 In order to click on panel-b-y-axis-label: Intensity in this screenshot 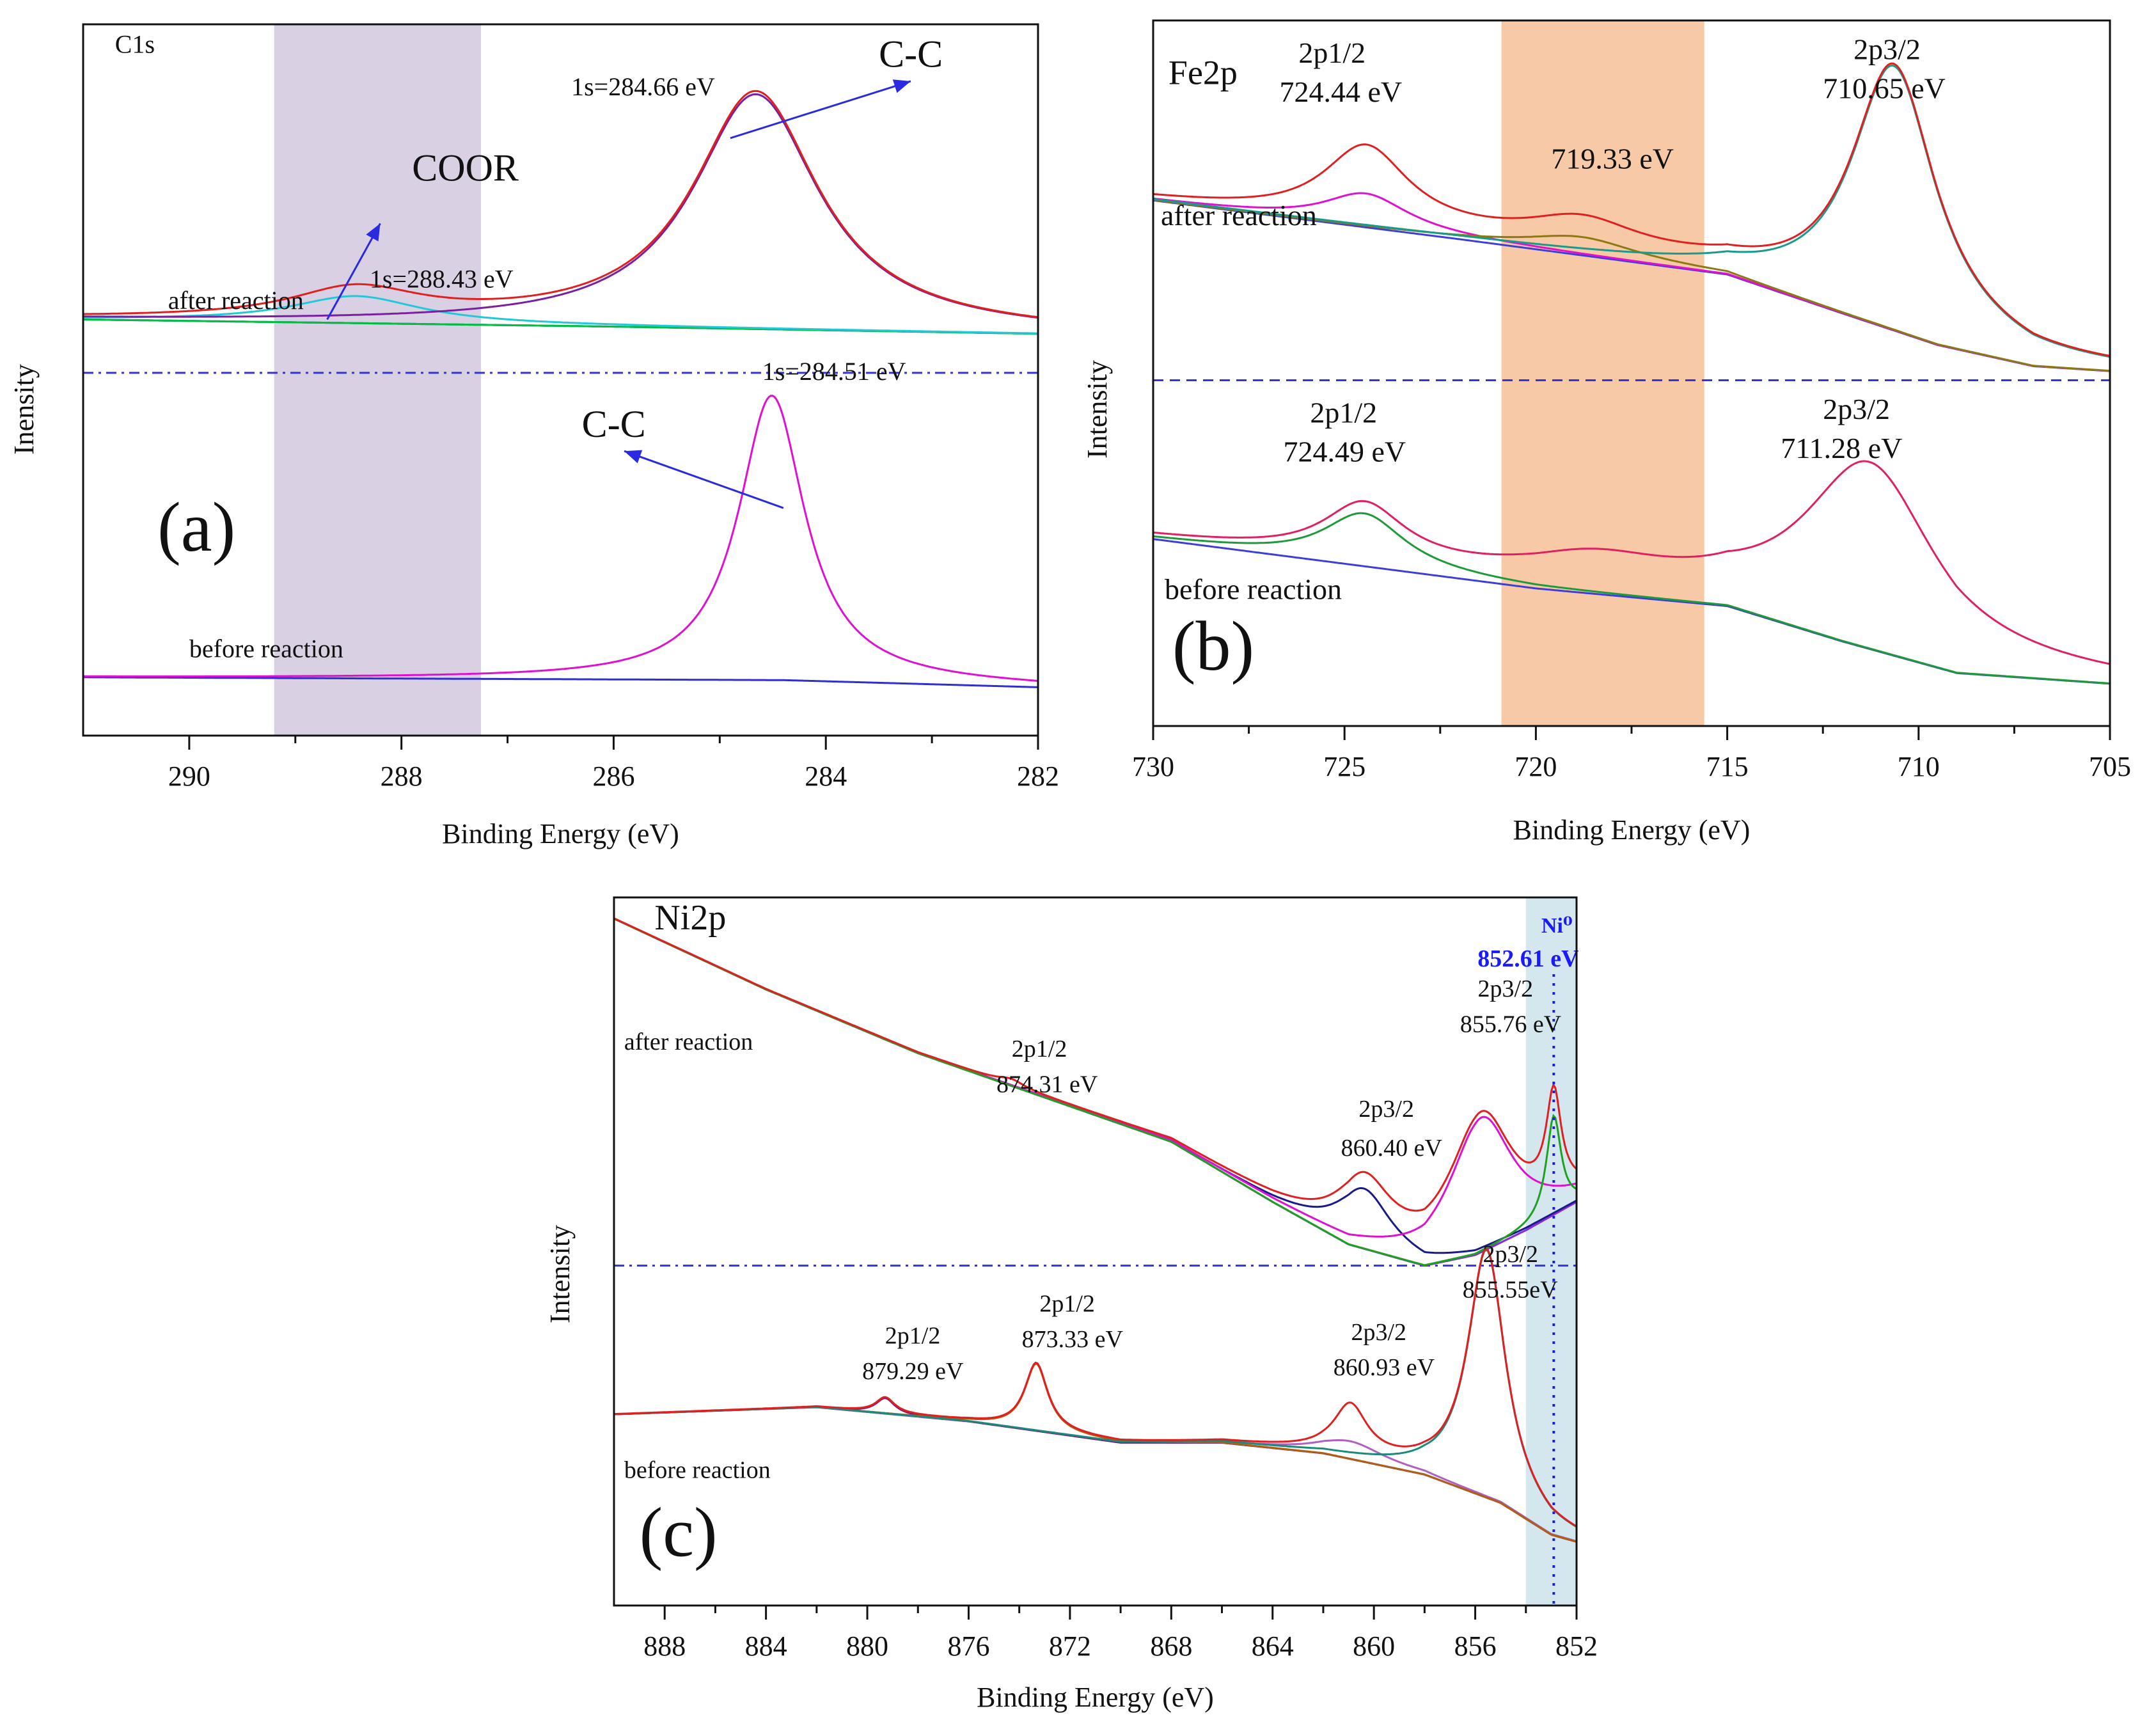, I will do `click(1097, 409)`.